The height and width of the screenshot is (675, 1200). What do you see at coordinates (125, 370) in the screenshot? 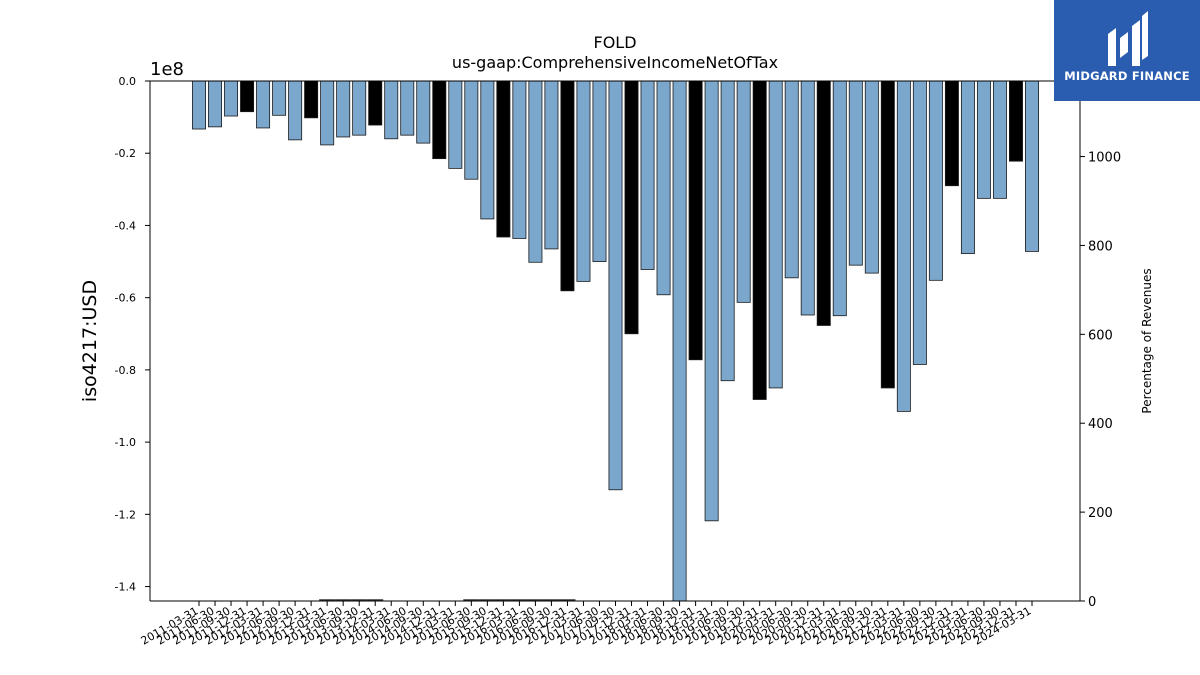
I see `y-tick-label: -0.8` at bounding box center [125, 370].